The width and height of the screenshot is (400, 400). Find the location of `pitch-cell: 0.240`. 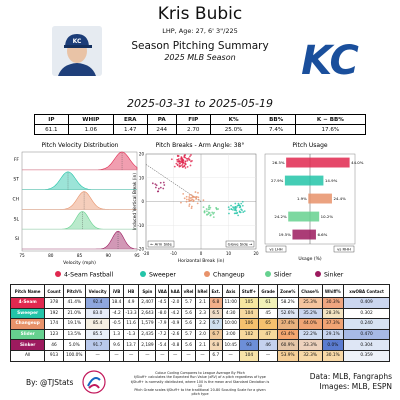

pitch-cell: 0.240 is located at coordinates (366, 324).